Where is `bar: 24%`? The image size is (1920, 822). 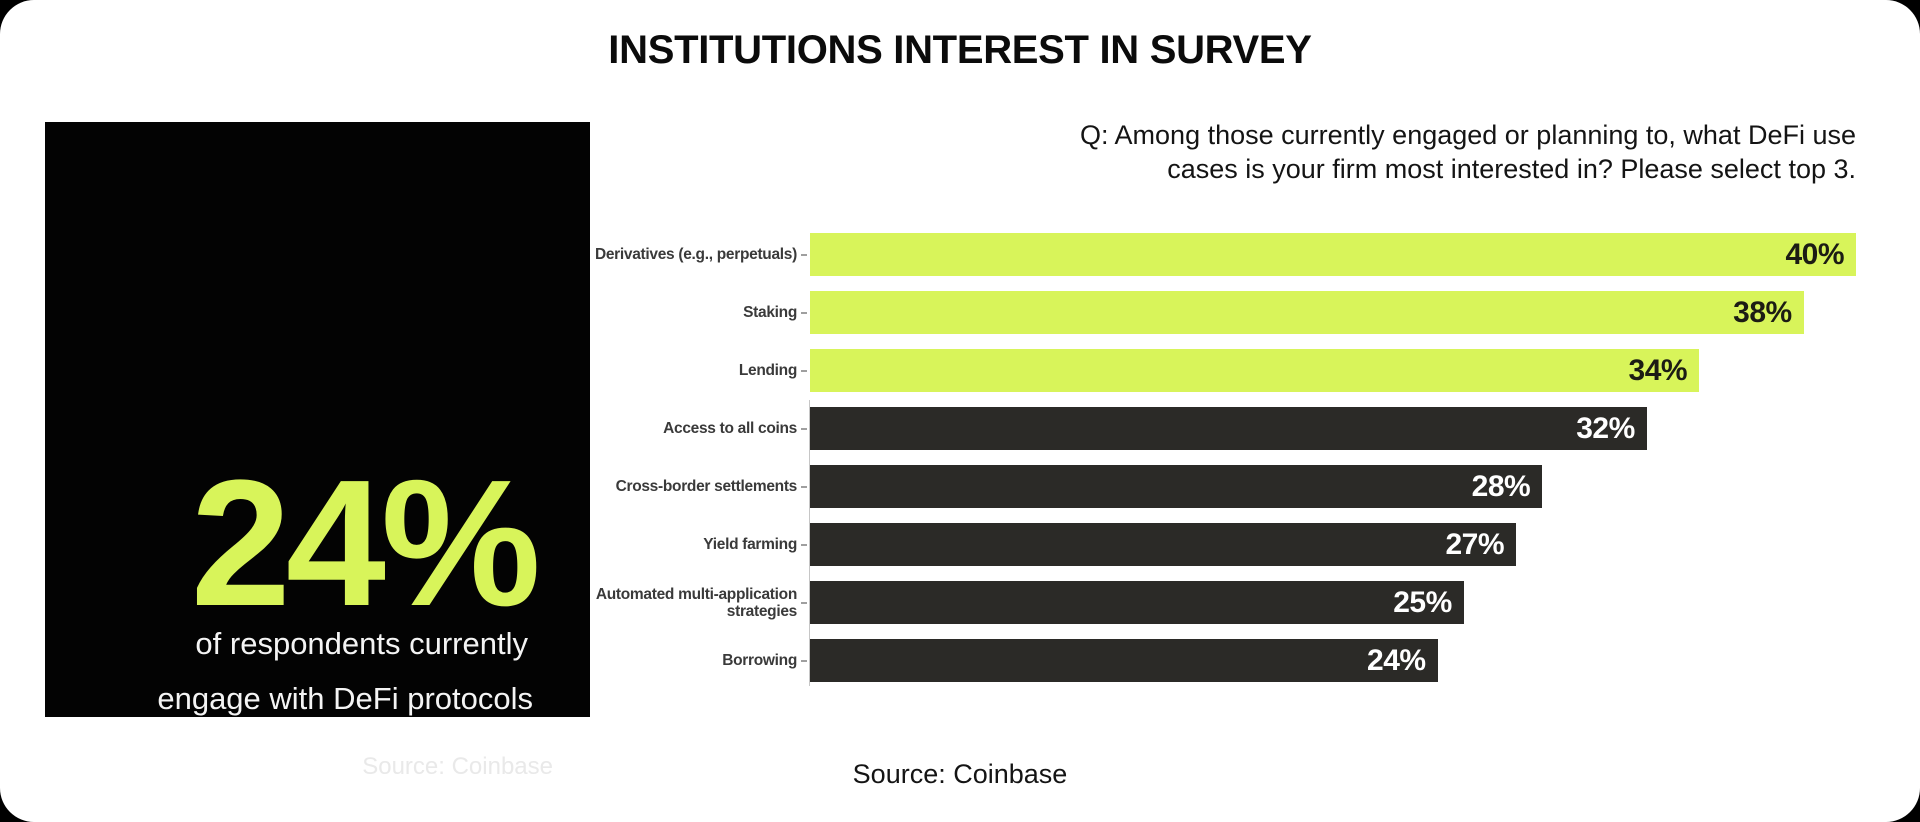 bar: 24% is located at coordinates (1124, 660).